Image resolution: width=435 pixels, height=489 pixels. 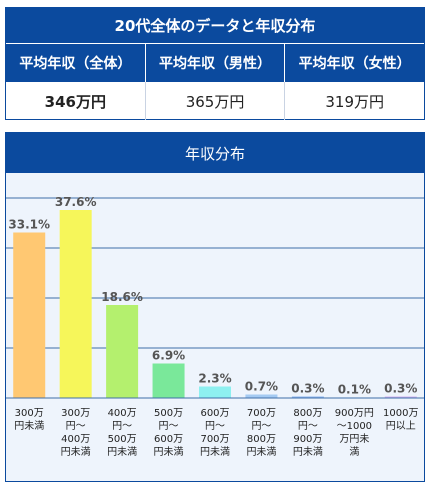 I want to click on summary-header-row: 平均年収（全体） 平均年収（男性） 平均年収（女性）, so click(x=215, y=62).